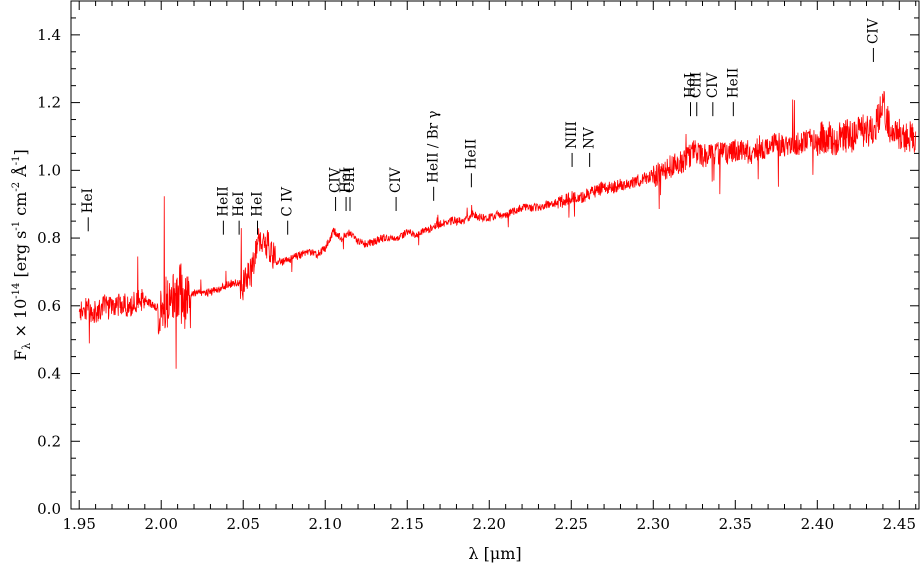 The width and height of the screenshot is (921, 565). I want to click on y-title-bracket-open: [erg s, so click(20, 257).